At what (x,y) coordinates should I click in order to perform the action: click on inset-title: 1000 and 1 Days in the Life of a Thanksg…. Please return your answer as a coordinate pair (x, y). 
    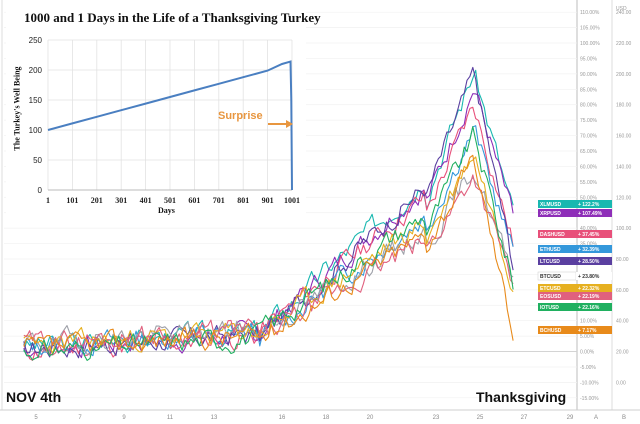
    Looking at the image, I should click on (172, 17).